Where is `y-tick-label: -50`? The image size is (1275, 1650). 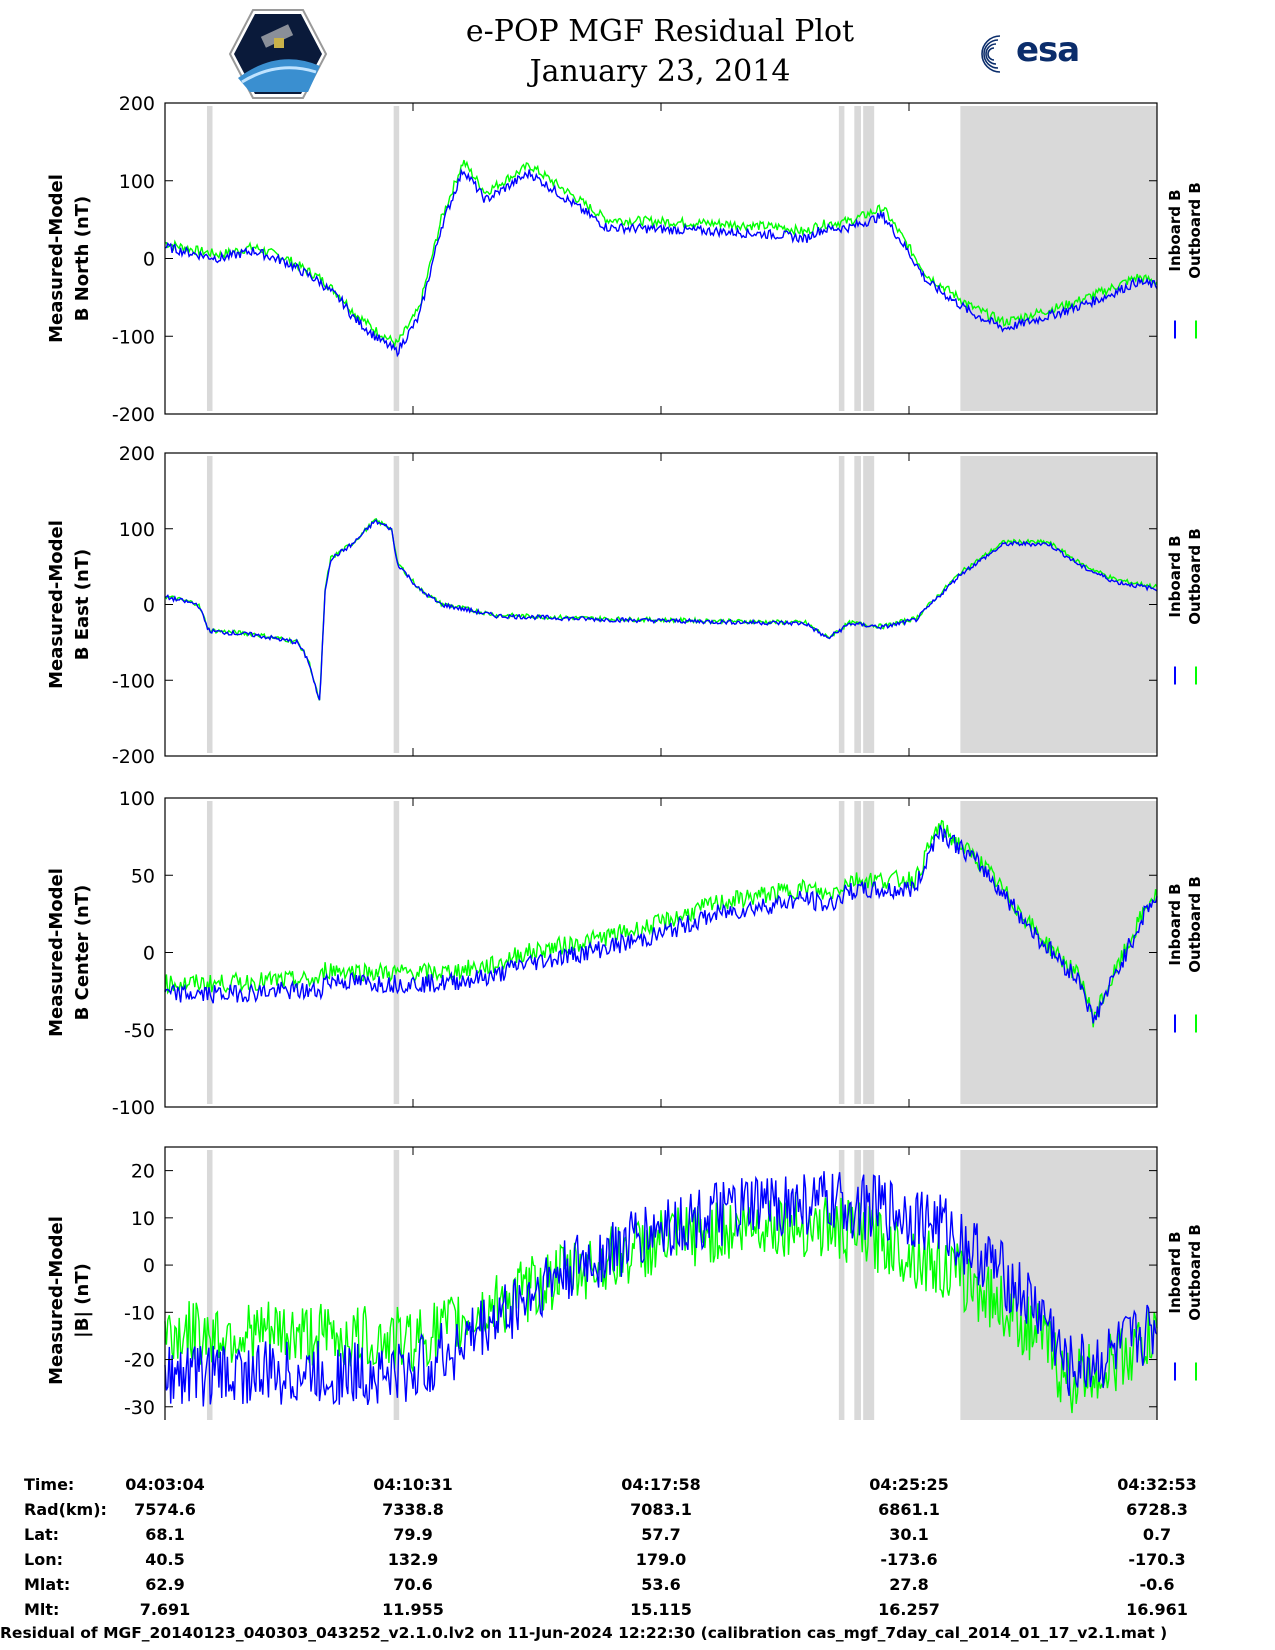
y-tick-label: -50 is located at coordinates (139, 1031).